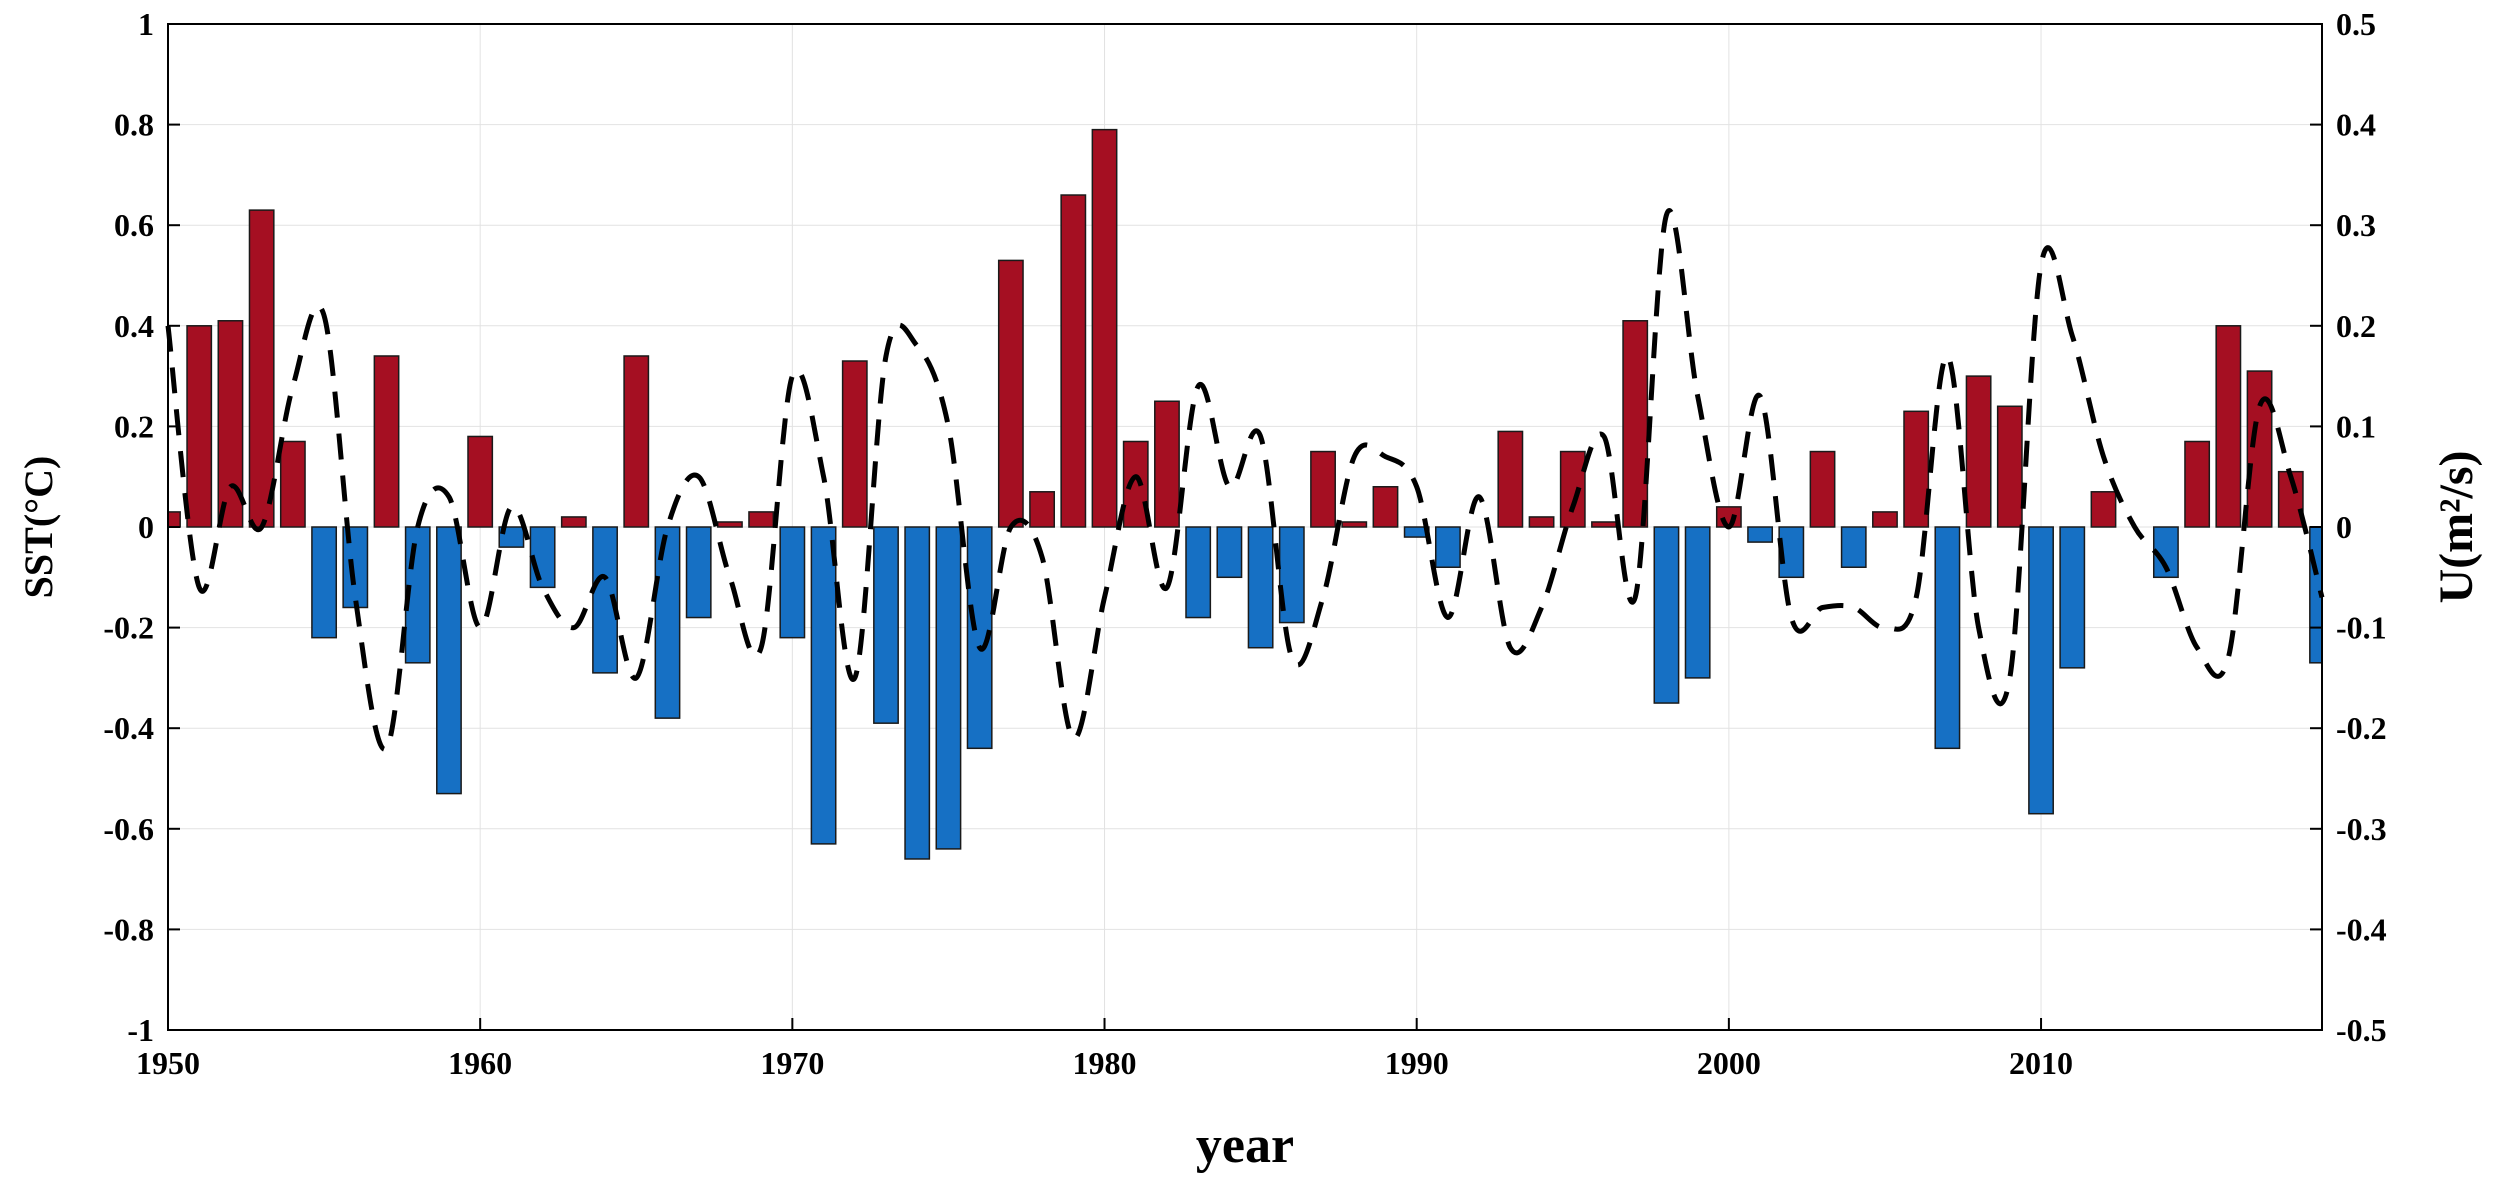 Image resolution: width=2500 pixels, height=1178 pixels. Describe the element at coordinates (1245, 1145) in the screenshot. I see `x-axis-title: year` at that location.